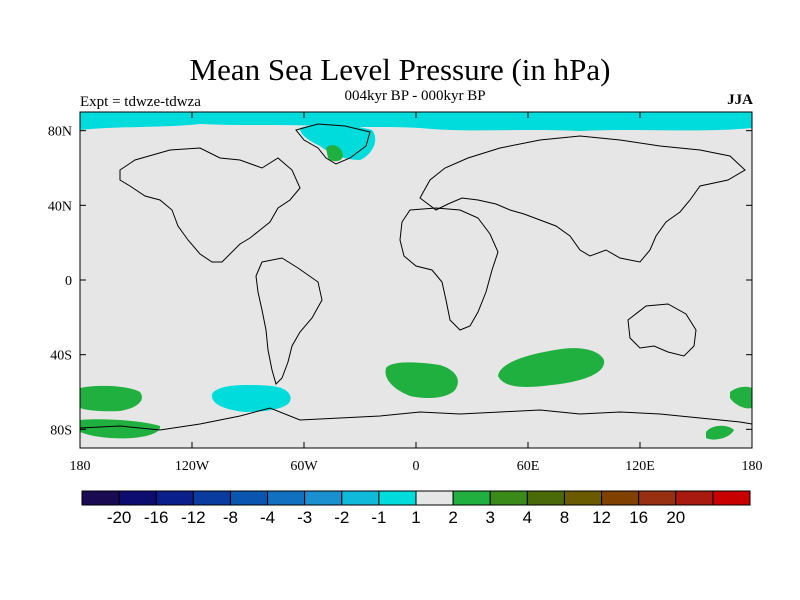  What do you see at coordinates (416, 121) in the screenshot?
I see `anomaly-arctic-north-band` at bounding box center [416, 121].